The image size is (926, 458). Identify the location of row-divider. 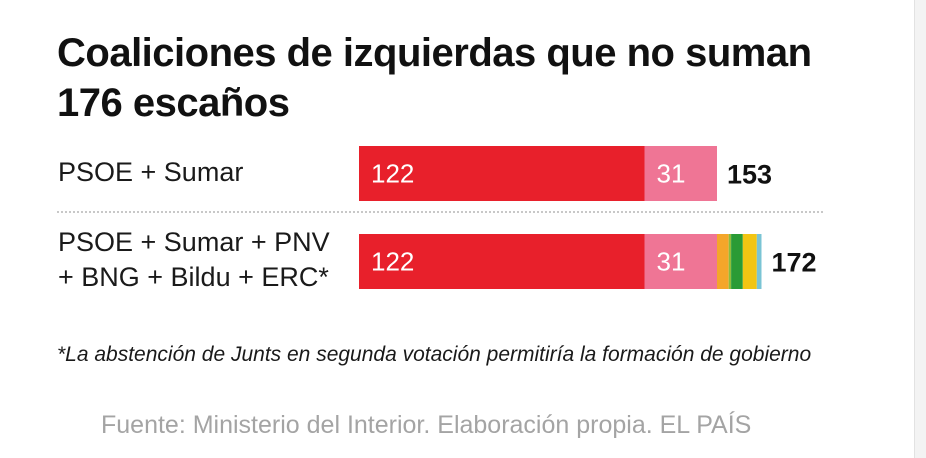
(440, 212).